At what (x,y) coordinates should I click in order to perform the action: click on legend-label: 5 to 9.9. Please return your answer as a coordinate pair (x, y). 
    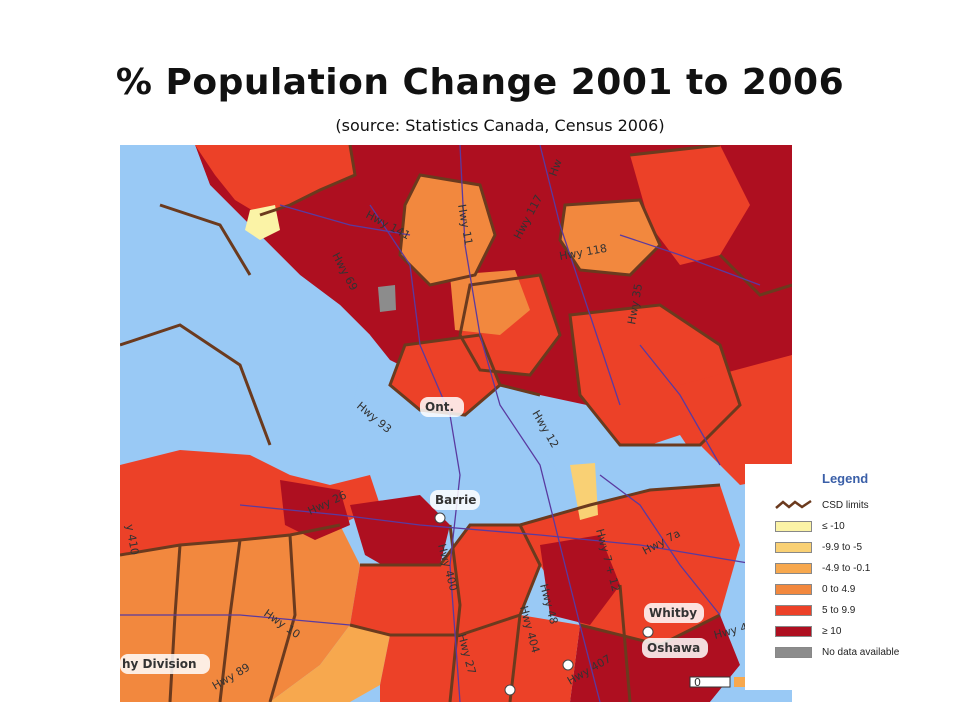
    Looking at the image, I should click on (839, 610).